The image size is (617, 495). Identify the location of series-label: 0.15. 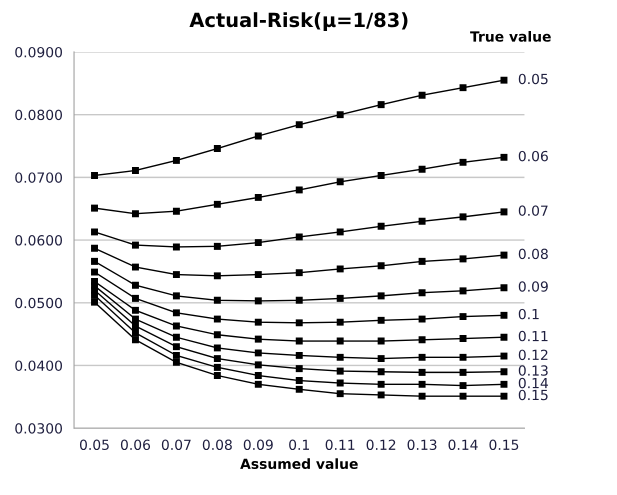
(533, 395).